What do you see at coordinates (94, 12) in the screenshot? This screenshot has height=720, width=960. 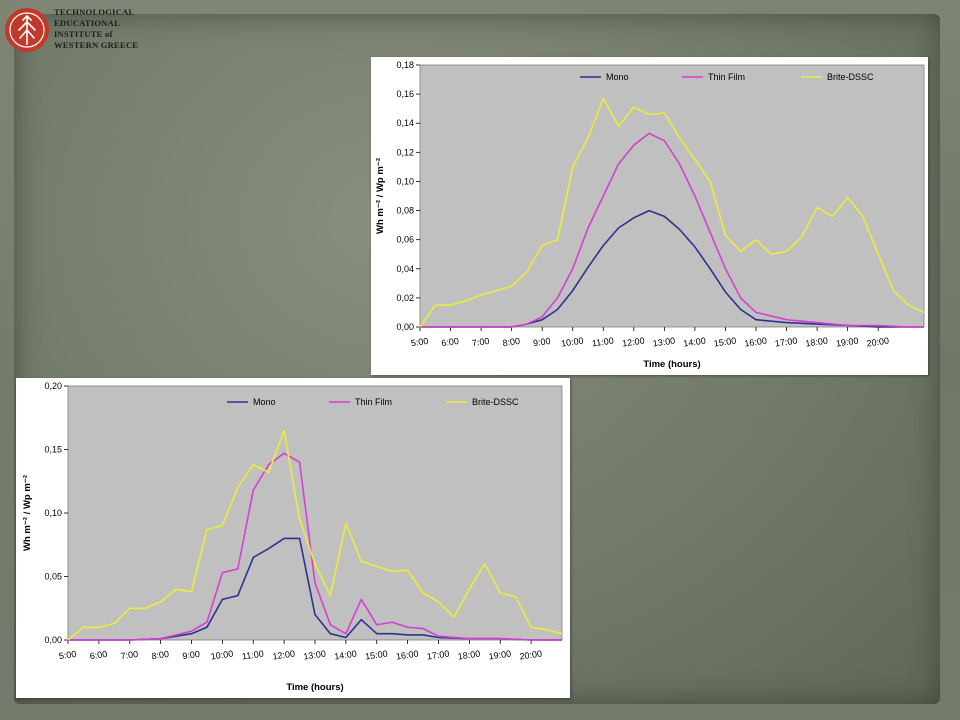 I see `institute-name-line: TECHNOLOGICAL` at bounding box center [94, 12].